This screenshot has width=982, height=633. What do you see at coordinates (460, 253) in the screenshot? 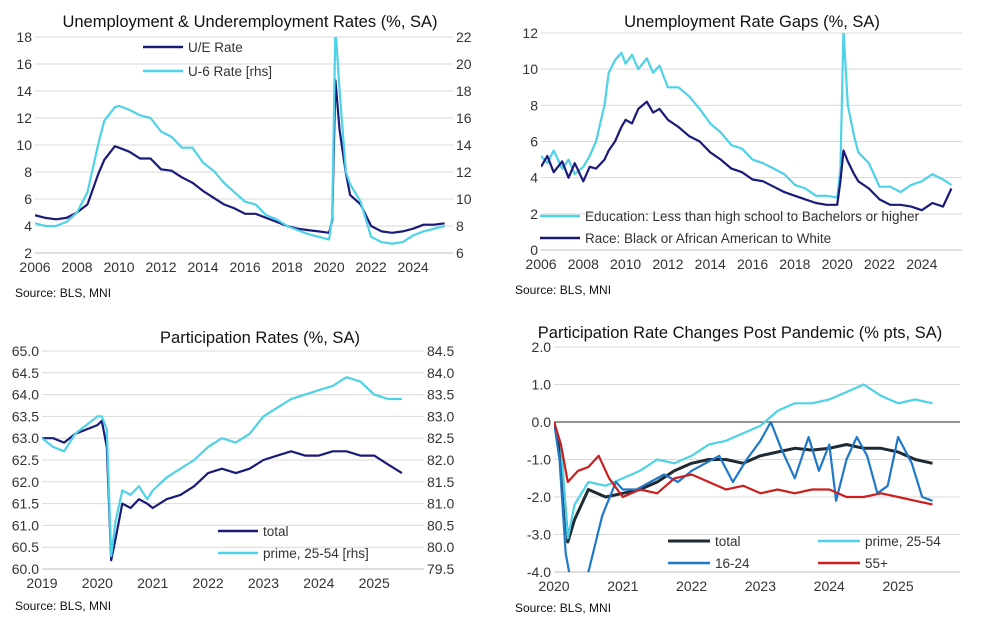
I see `y2-tick-label: 6` at bounding box center [460, 253].